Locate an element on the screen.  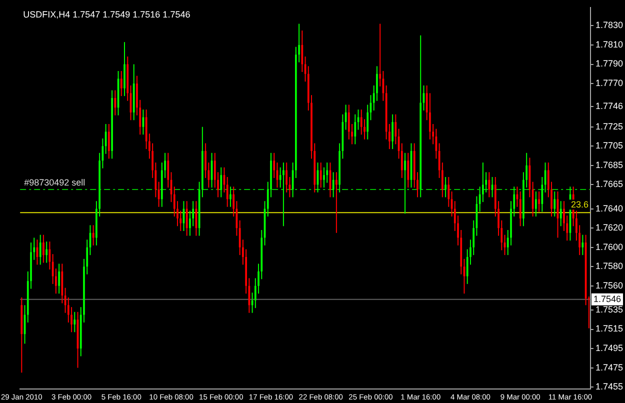
y-tick-label: 1.7475 is located at coordinates (609, 367).